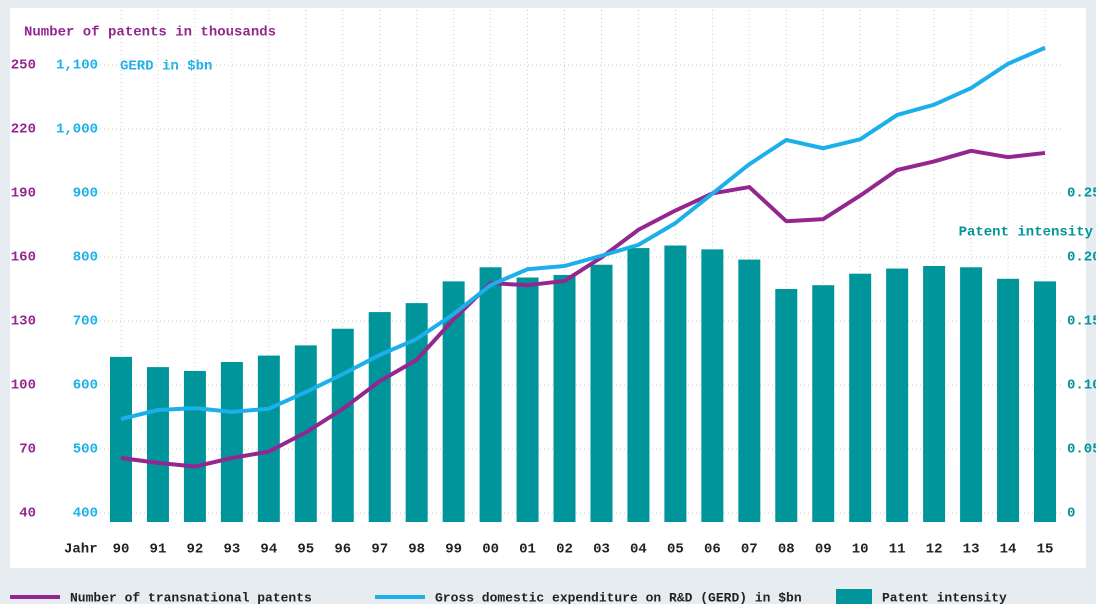 This screenshot has width=1096, height=604. Describe the element at coordinates (27, 514) in the screenshot. I see `y-tick-label: 40` at that location.